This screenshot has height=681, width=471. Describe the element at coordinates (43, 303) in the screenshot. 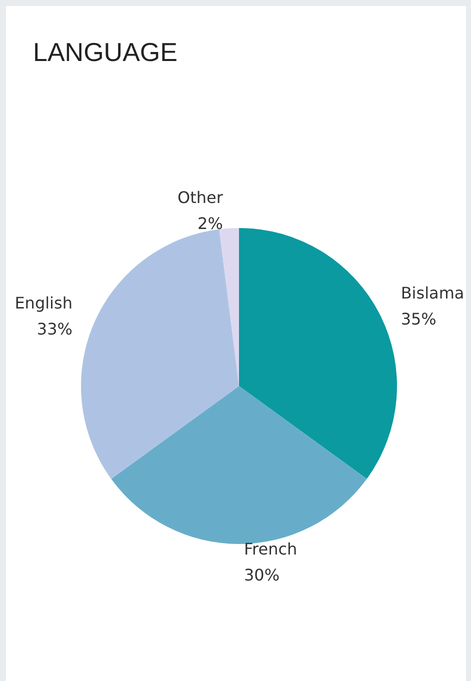

I see `slice-label: English` at that location.